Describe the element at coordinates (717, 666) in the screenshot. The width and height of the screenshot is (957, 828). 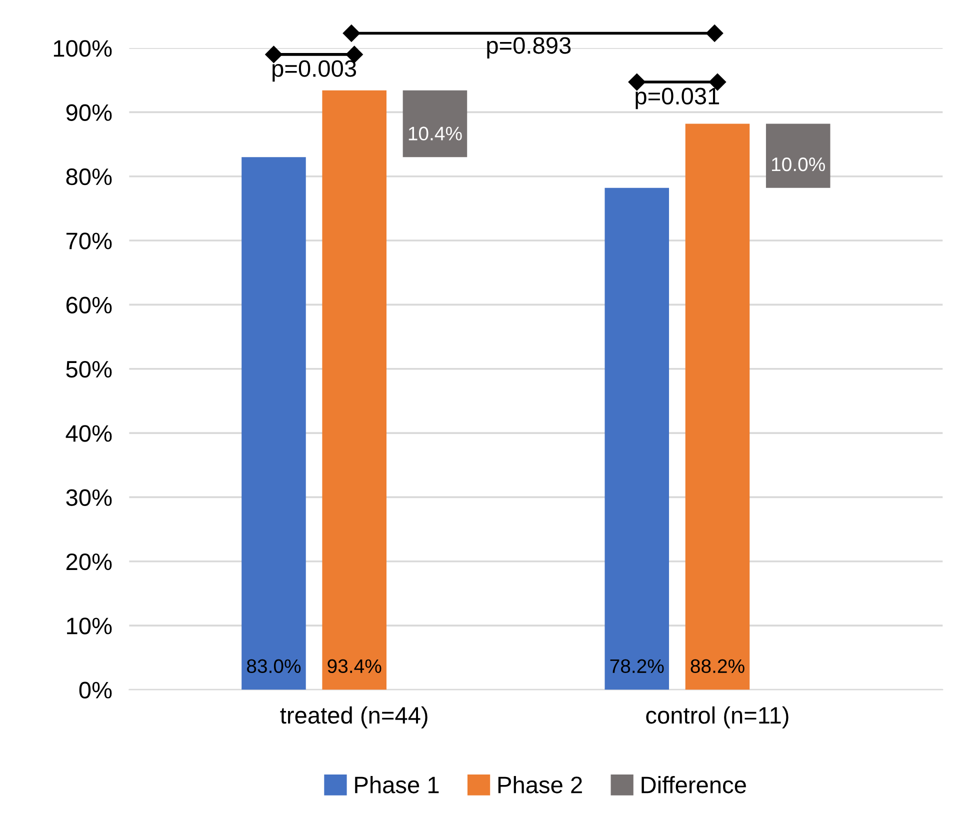
I see `data-label: 88.2%` at that location.